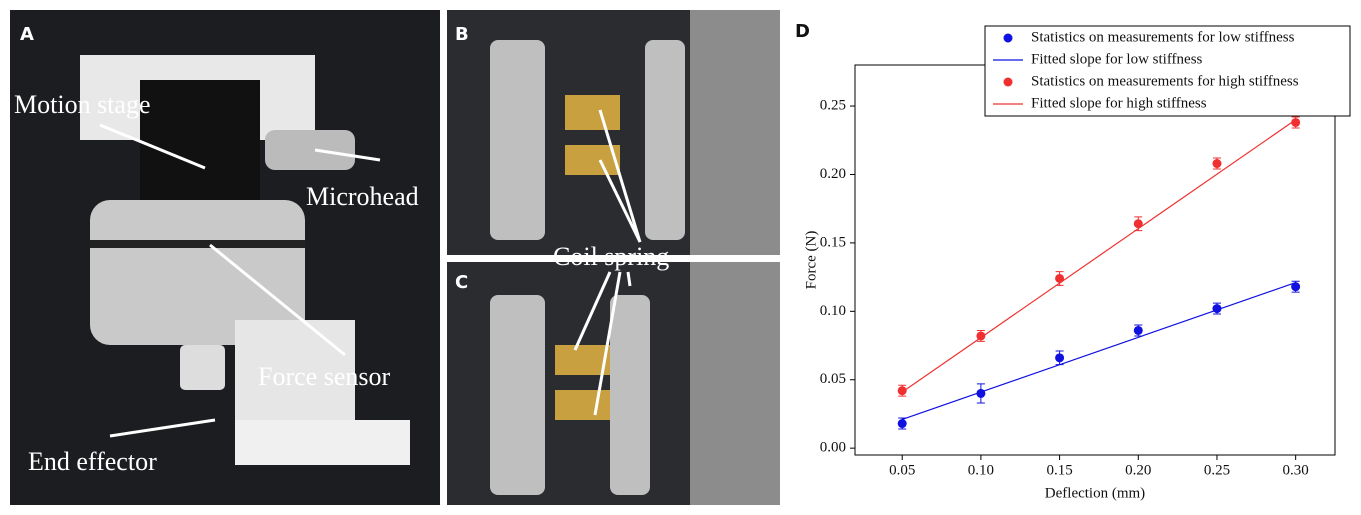 The height and width of the screenshot is (515, 1361). What do you see at coordinates (802, 31) in the screenshot?
I see `panel-label: D` at bounding box center [802, 31].